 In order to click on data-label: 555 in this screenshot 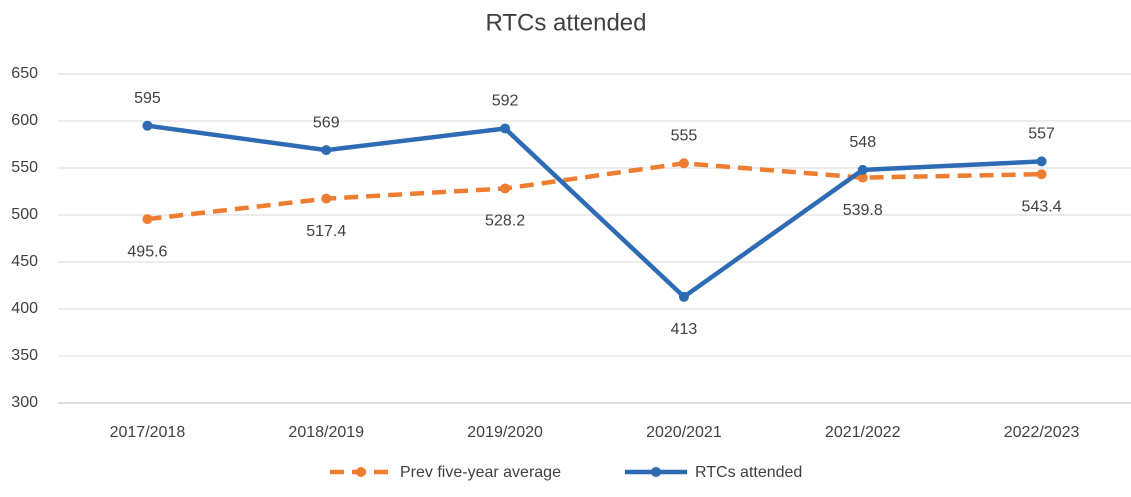, I will do `click(684, 136)`.